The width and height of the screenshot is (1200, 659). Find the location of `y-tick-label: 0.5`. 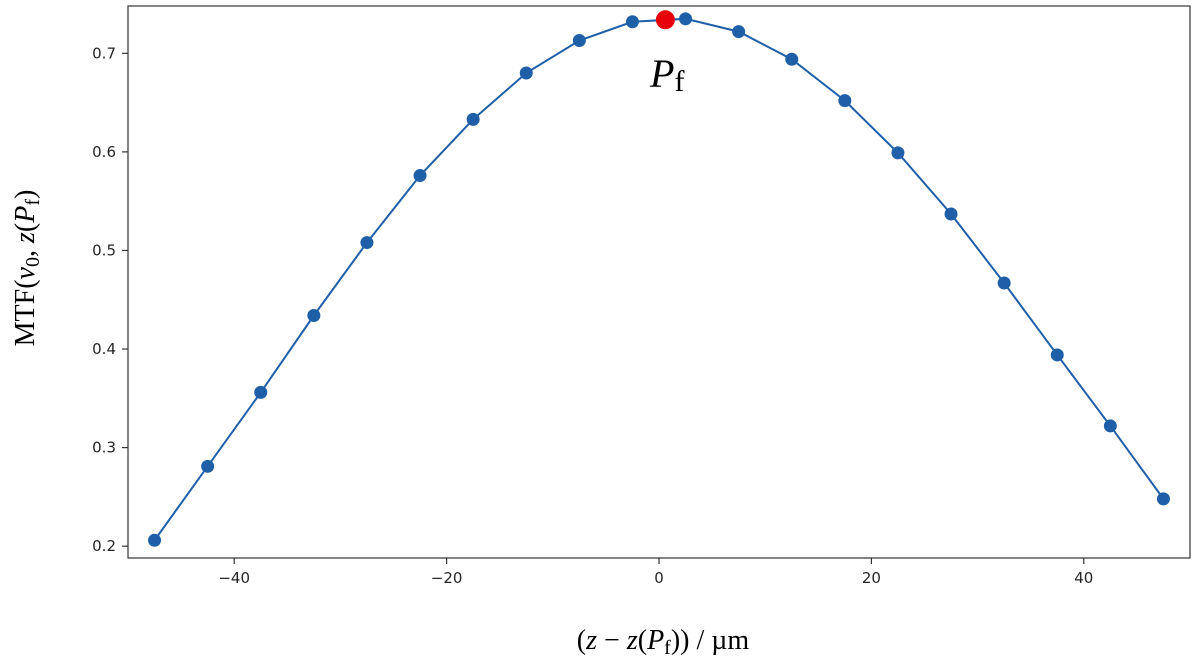

y-tick-label: 0.5 is located at coordinates (104, 250).